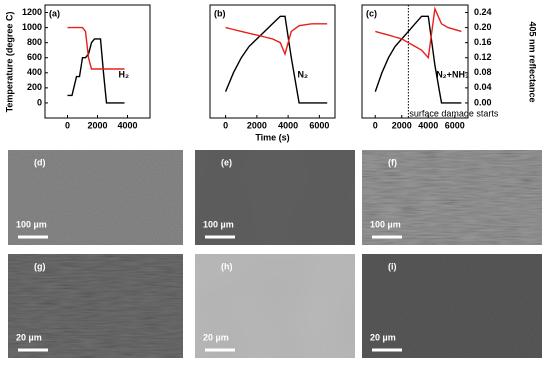 This screenshot has height=370, width=550. Describe the element at coordinates (452, 74) in the screenshot. I see `gas-label: N₂+NH₃` at that location.